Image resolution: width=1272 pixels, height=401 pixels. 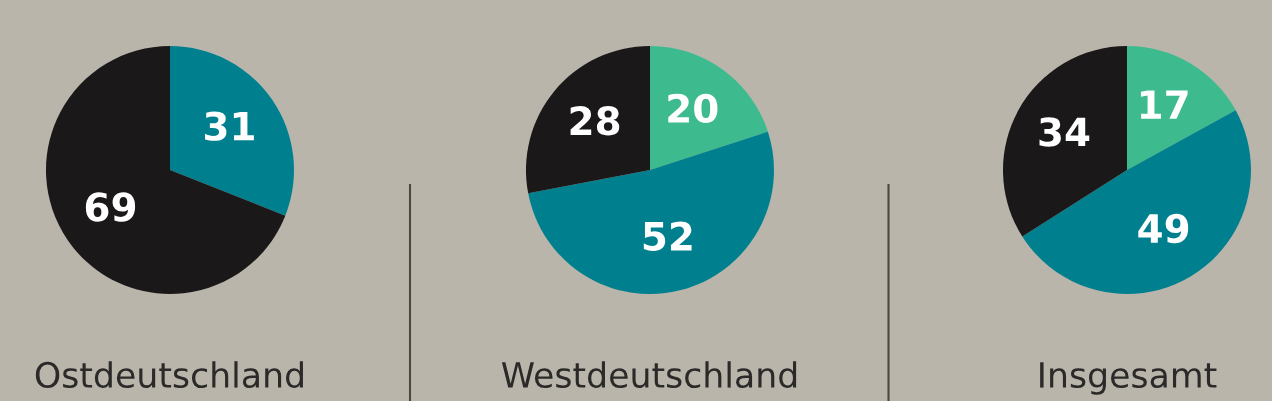 What do you see at coordinates (667, 236) in the screenshot?
I see `data-label: 52` at bounding box center [667, 236].